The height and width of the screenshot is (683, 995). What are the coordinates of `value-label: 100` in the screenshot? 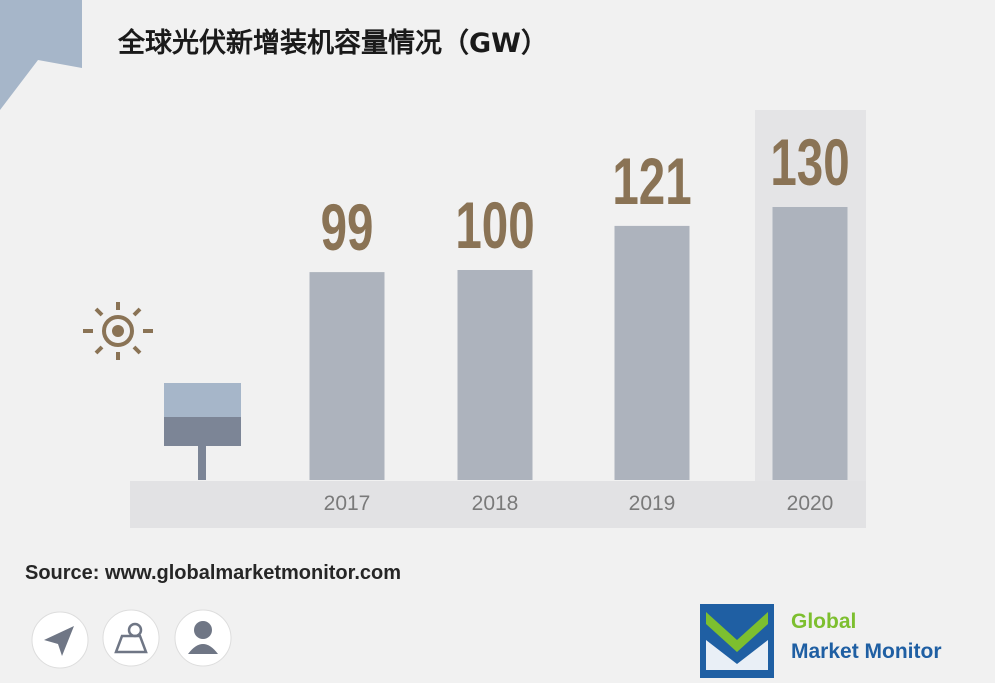 It's located at (494, 225).